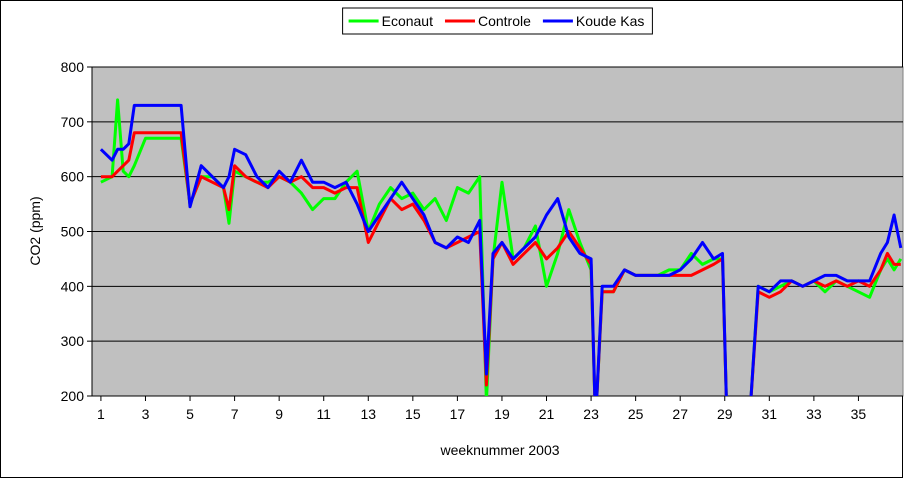 The image size is (904, 484). What do you see at coordinates (73, 341) in the screenshot?
I see `y-tick-label: 300` at bounding box center [73, 341].